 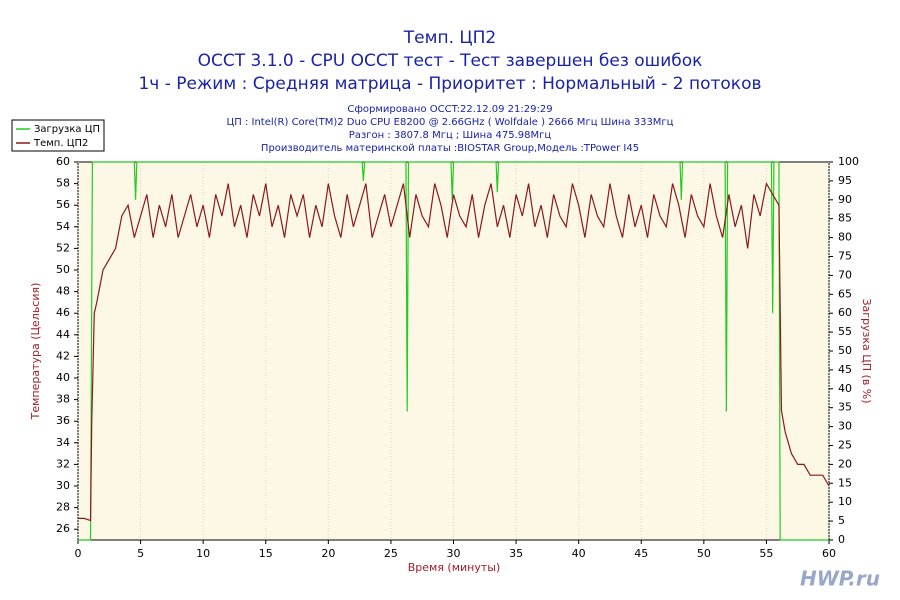 I want to click on x-tick-label: 30, so click(x=454, y=553).